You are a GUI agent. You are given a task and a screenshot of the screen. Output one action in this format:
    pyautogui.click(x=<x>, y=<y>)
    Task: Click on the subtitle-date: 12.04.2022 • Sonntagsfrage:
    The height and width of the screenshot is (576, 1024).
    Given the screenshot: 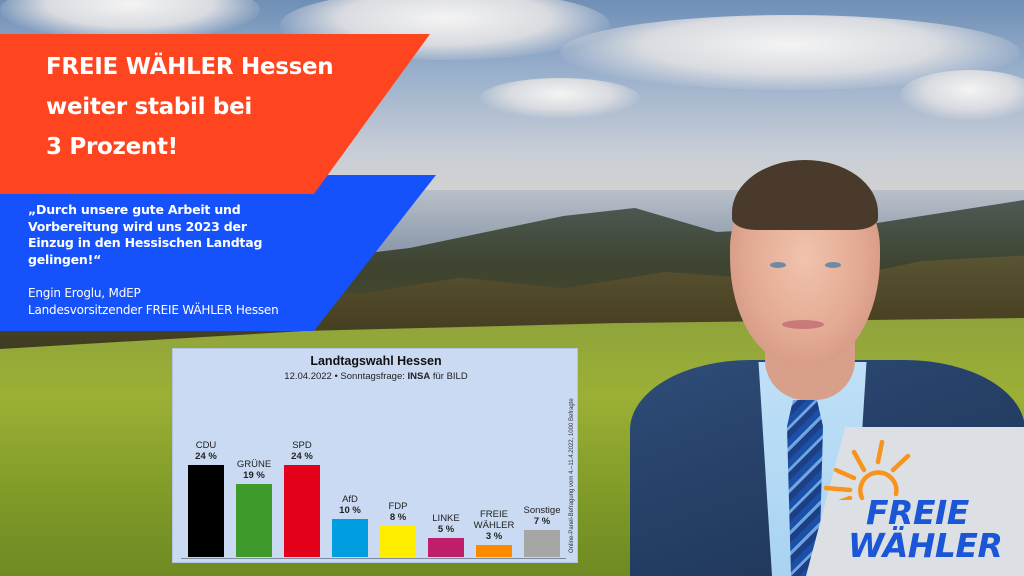 What is the action you would take?
    pyautogui.click(x=346, y=376)
    